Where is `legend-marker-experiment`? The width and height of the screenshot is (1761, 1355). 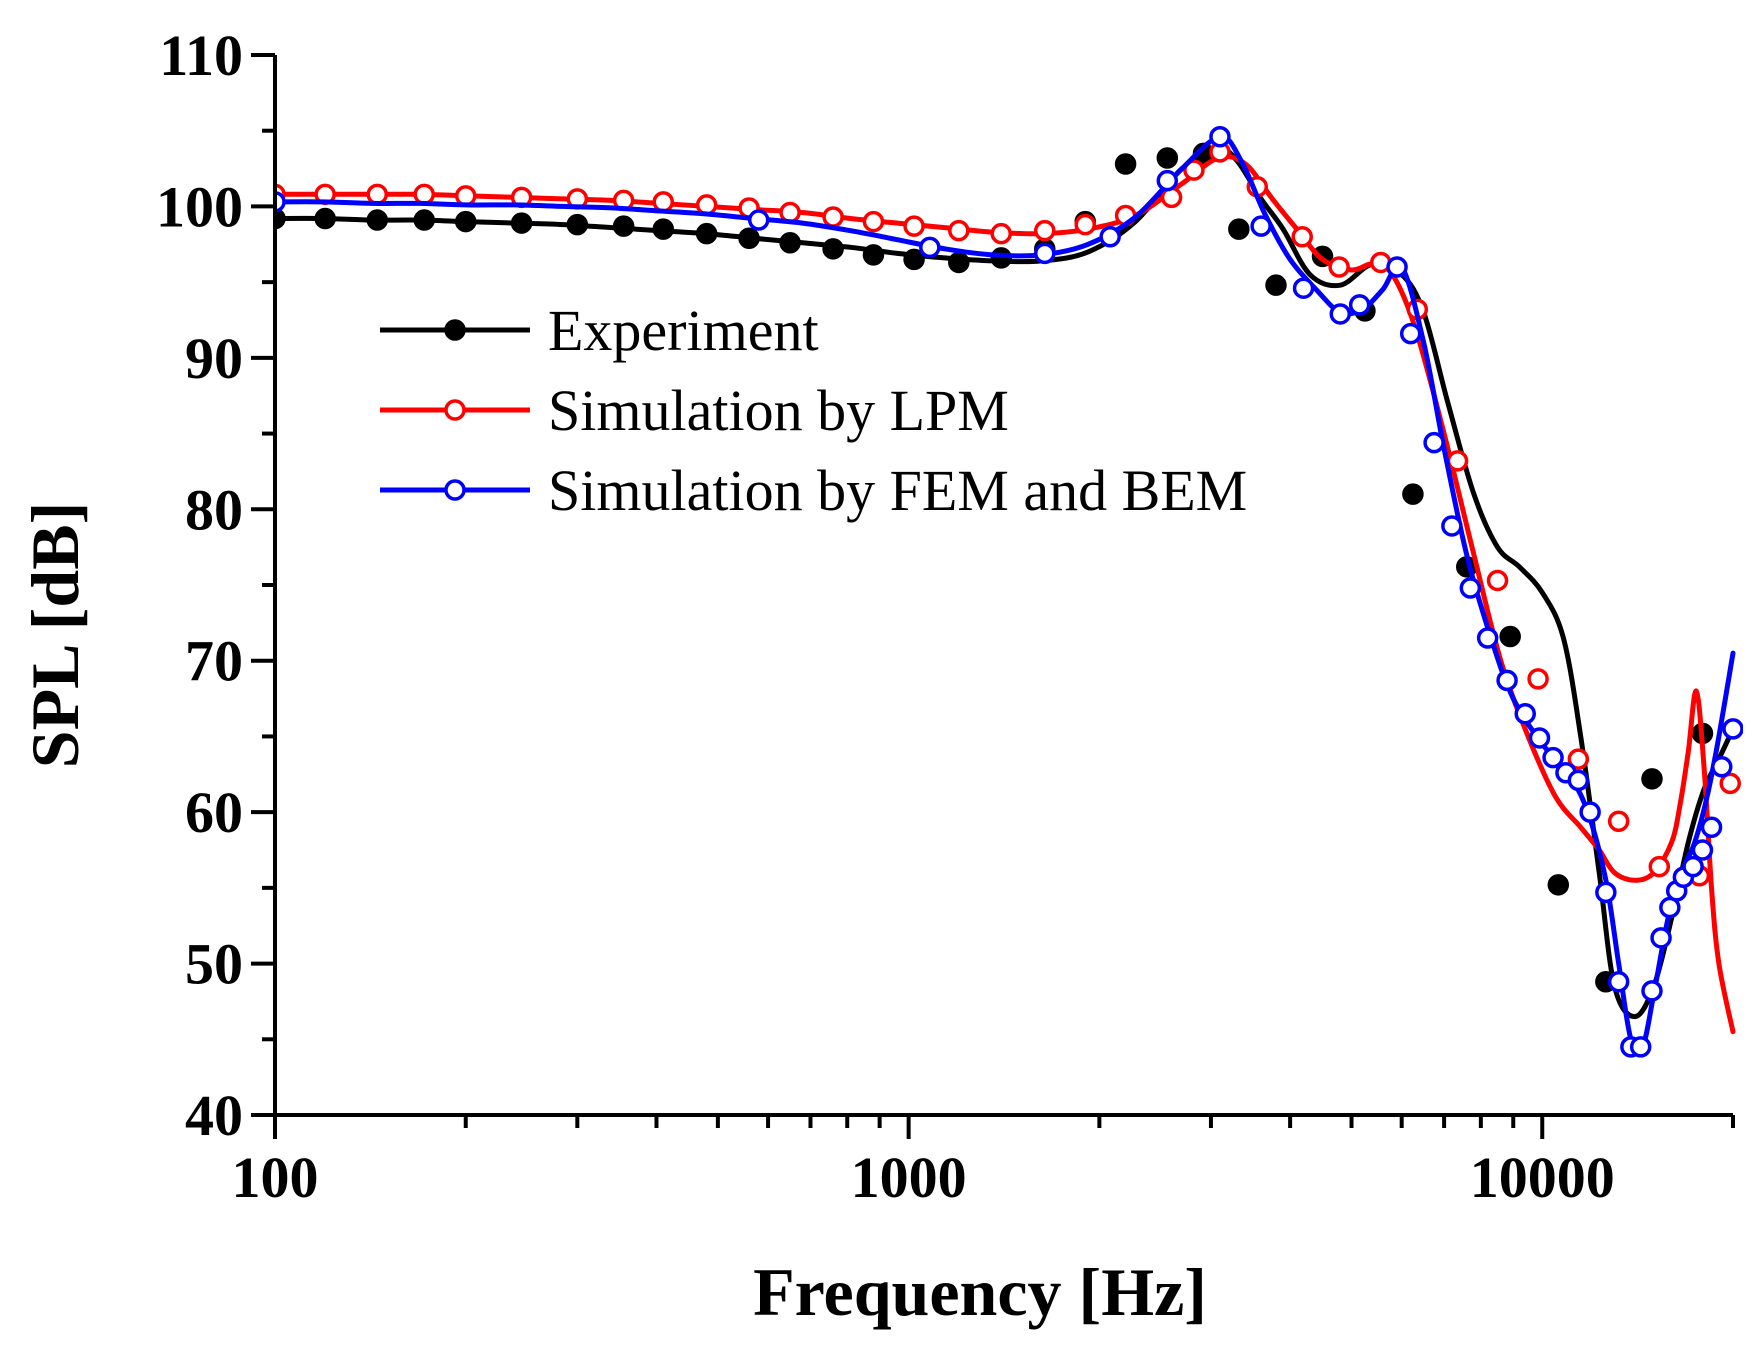
legend-marker-experiment is located at coordinates (455, 330).